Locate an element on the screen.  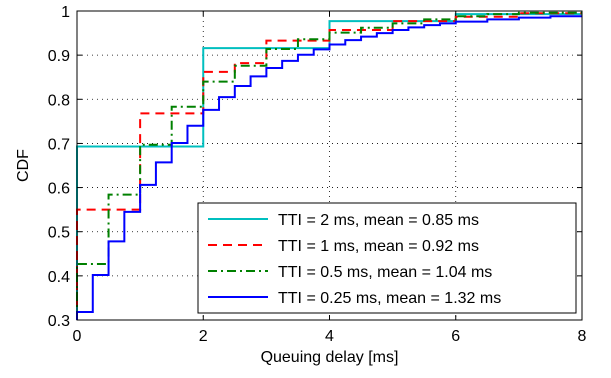
legend-label: TTI = 0.5 ms, mean = 1.04 ms is located at coordinates (385, 272).